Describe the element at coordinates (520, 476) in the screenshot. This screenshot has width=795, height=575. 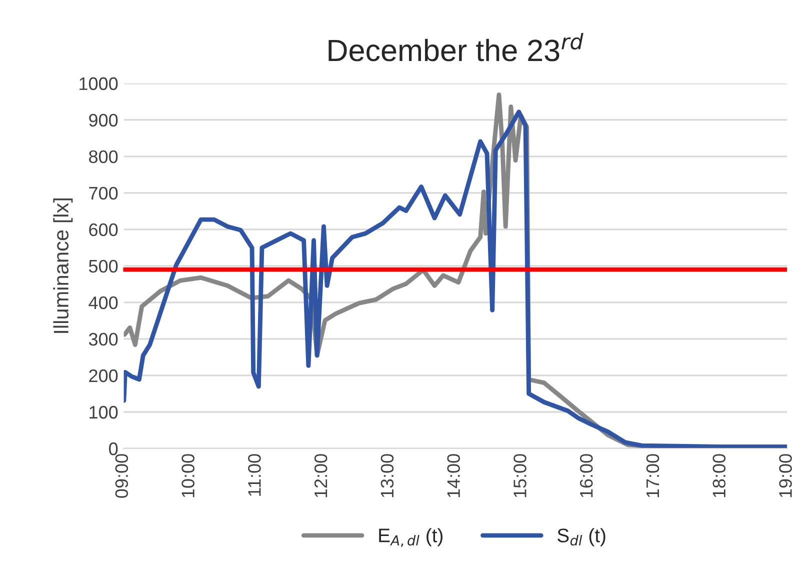
I see `x-tick-label: 15:00` at that location.